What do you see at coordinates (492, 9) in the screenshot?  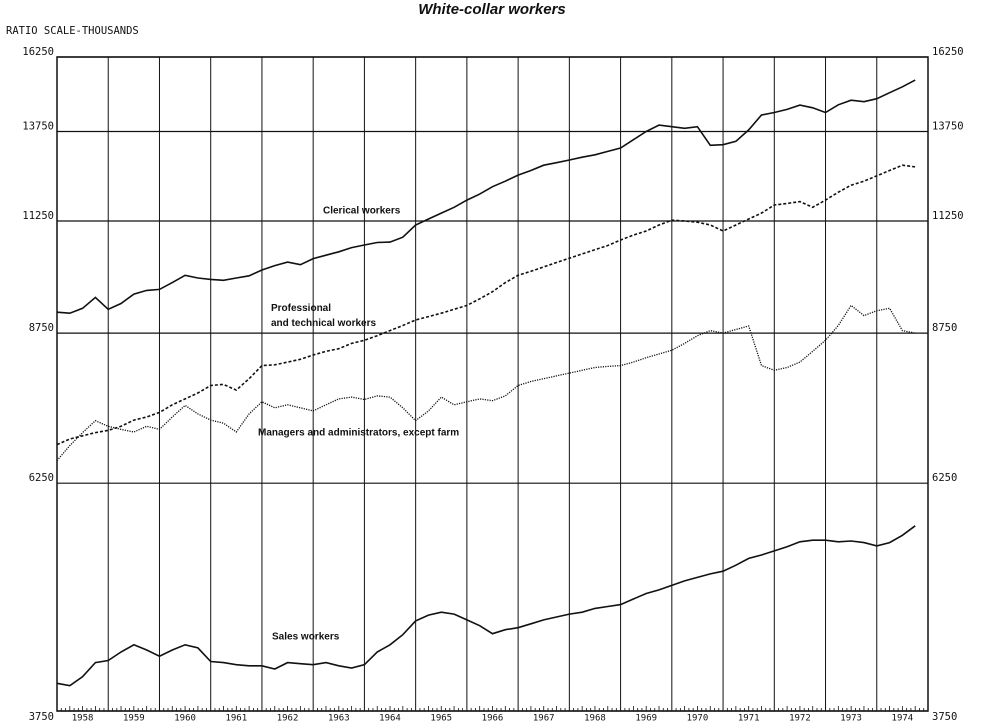 I see `chart-title: White-collar workers` at bounding box center [492, 9].